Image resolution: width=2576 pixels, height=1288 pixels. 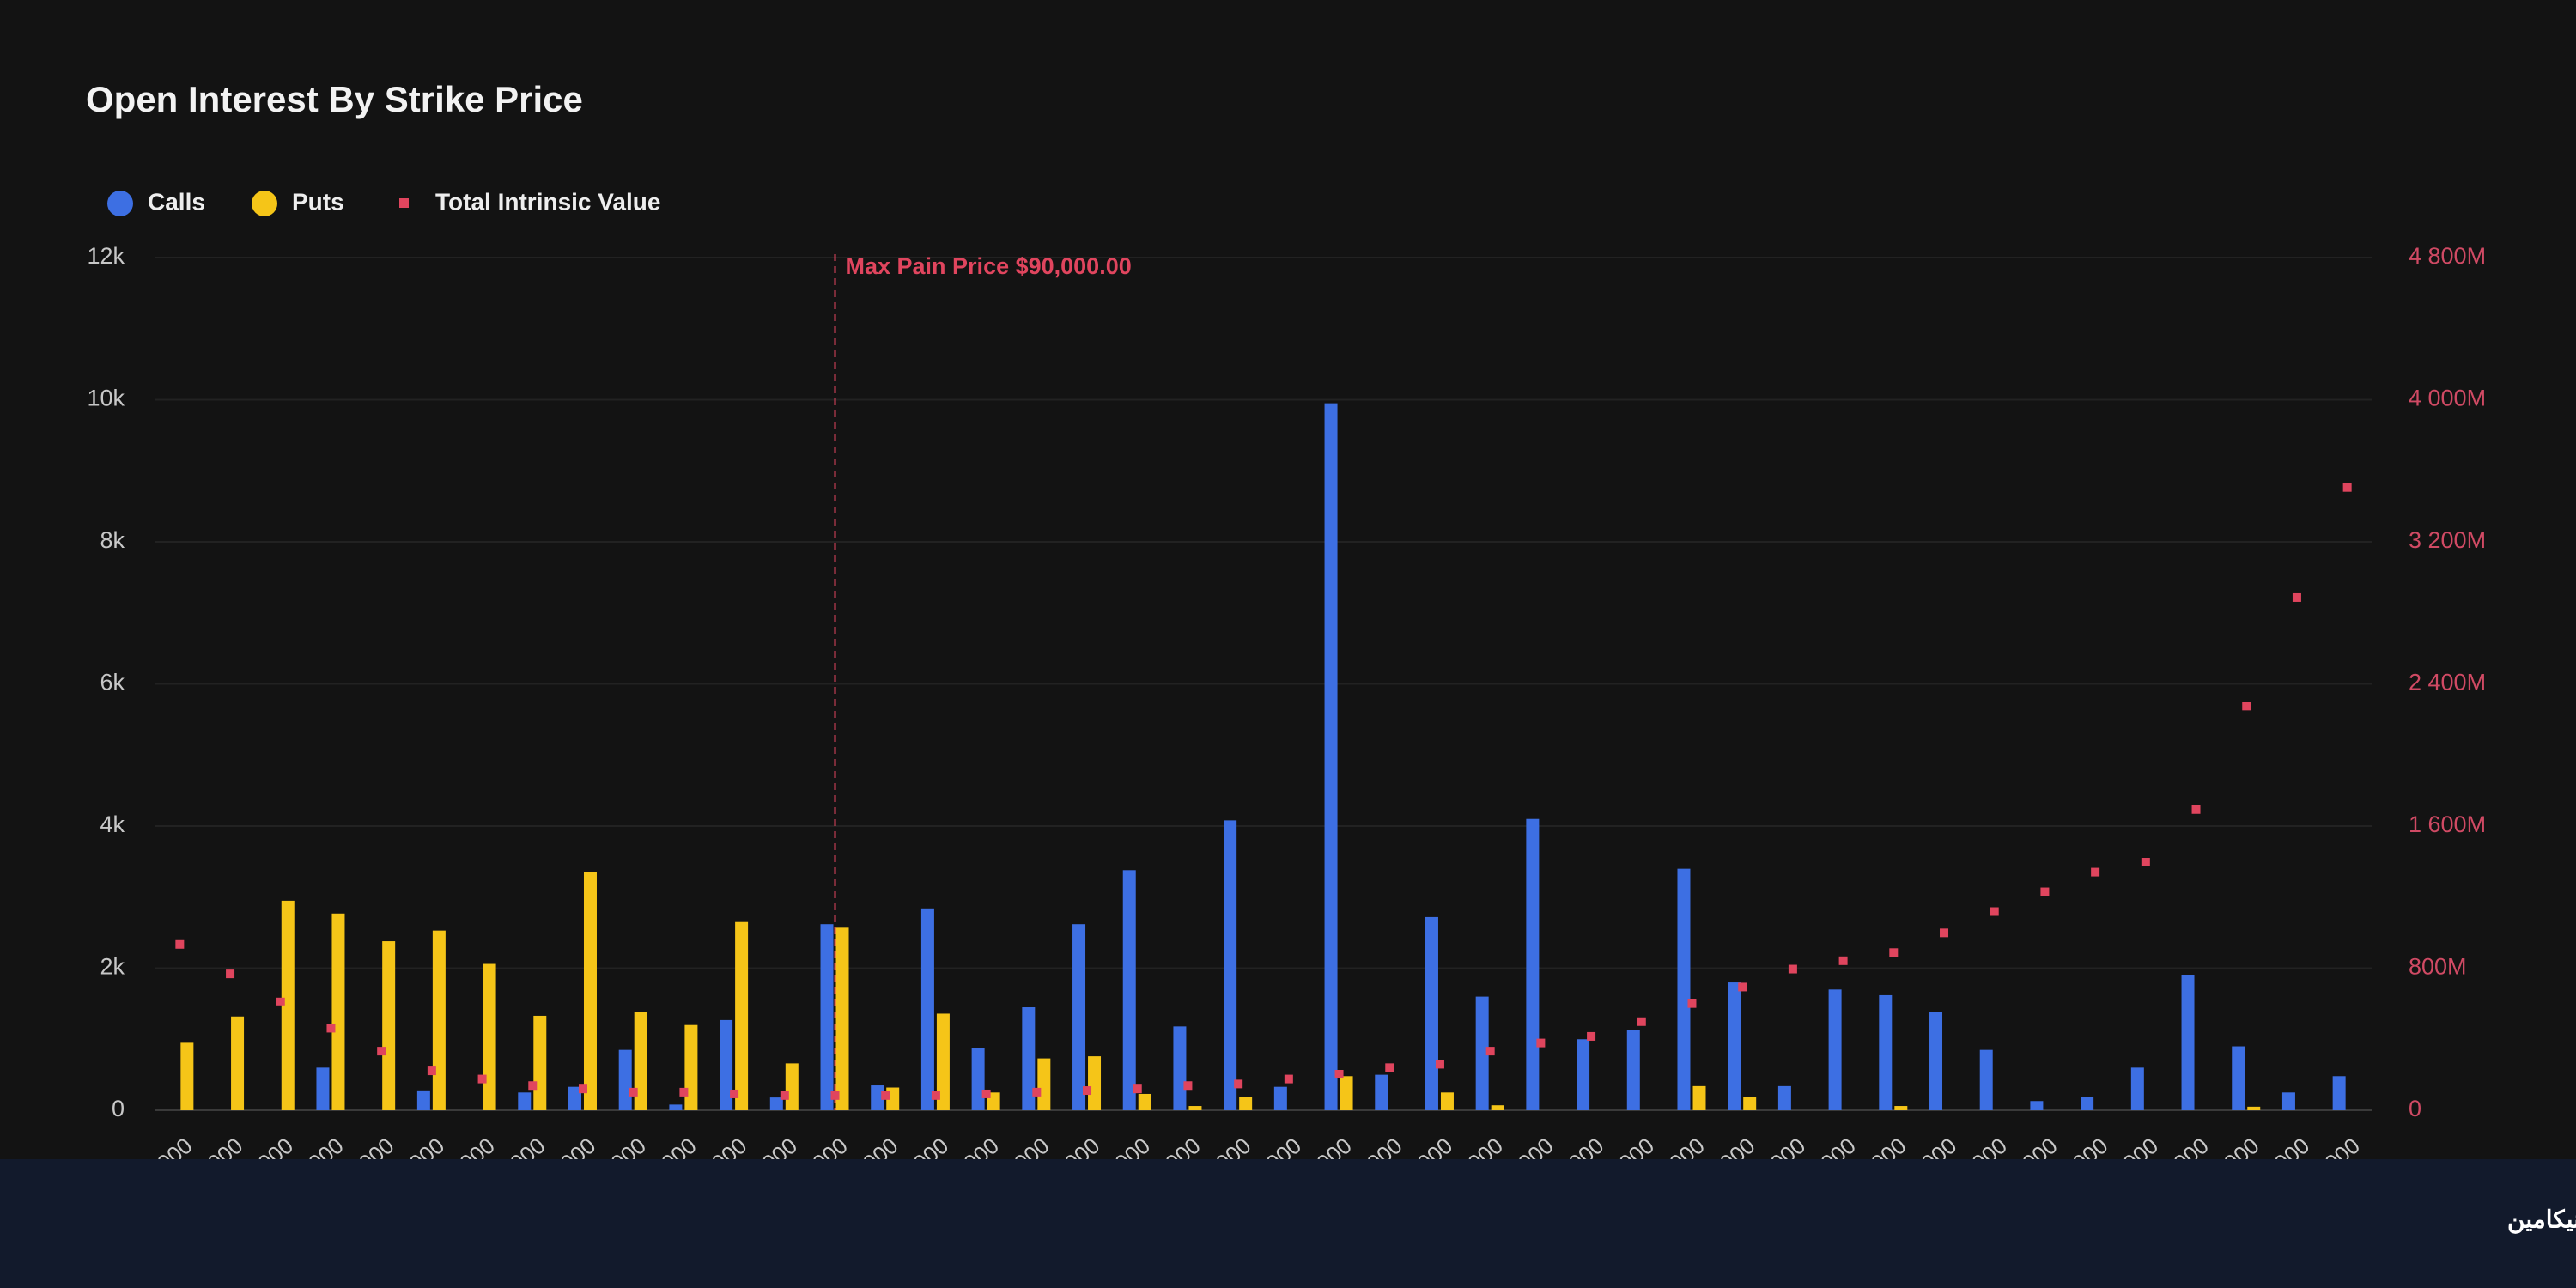 What do you see at coordinates (106, 399) in the screenshot?
I see `y-tick-label: 10k` at bounding box center [106, 399].